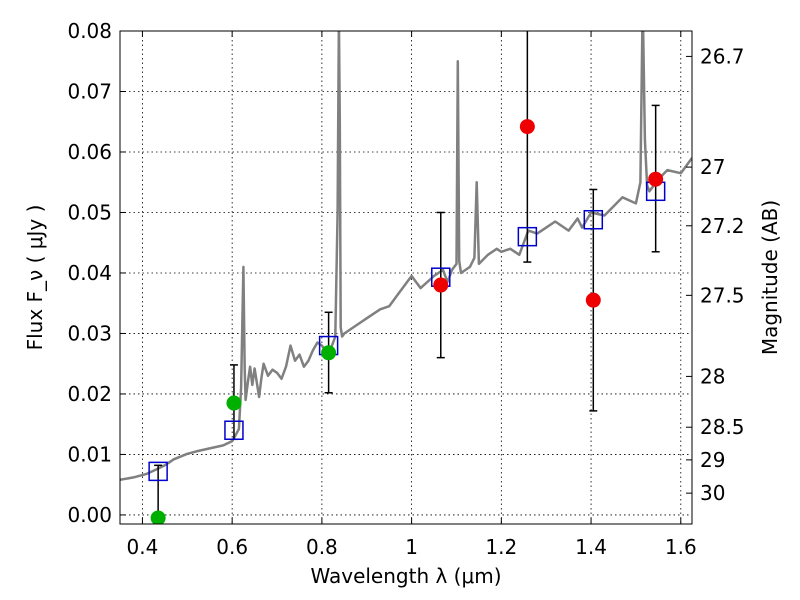 The image size is (800, 600). I want to click on x-axis-label: Wavelength λ (μm), so click(405, 576).